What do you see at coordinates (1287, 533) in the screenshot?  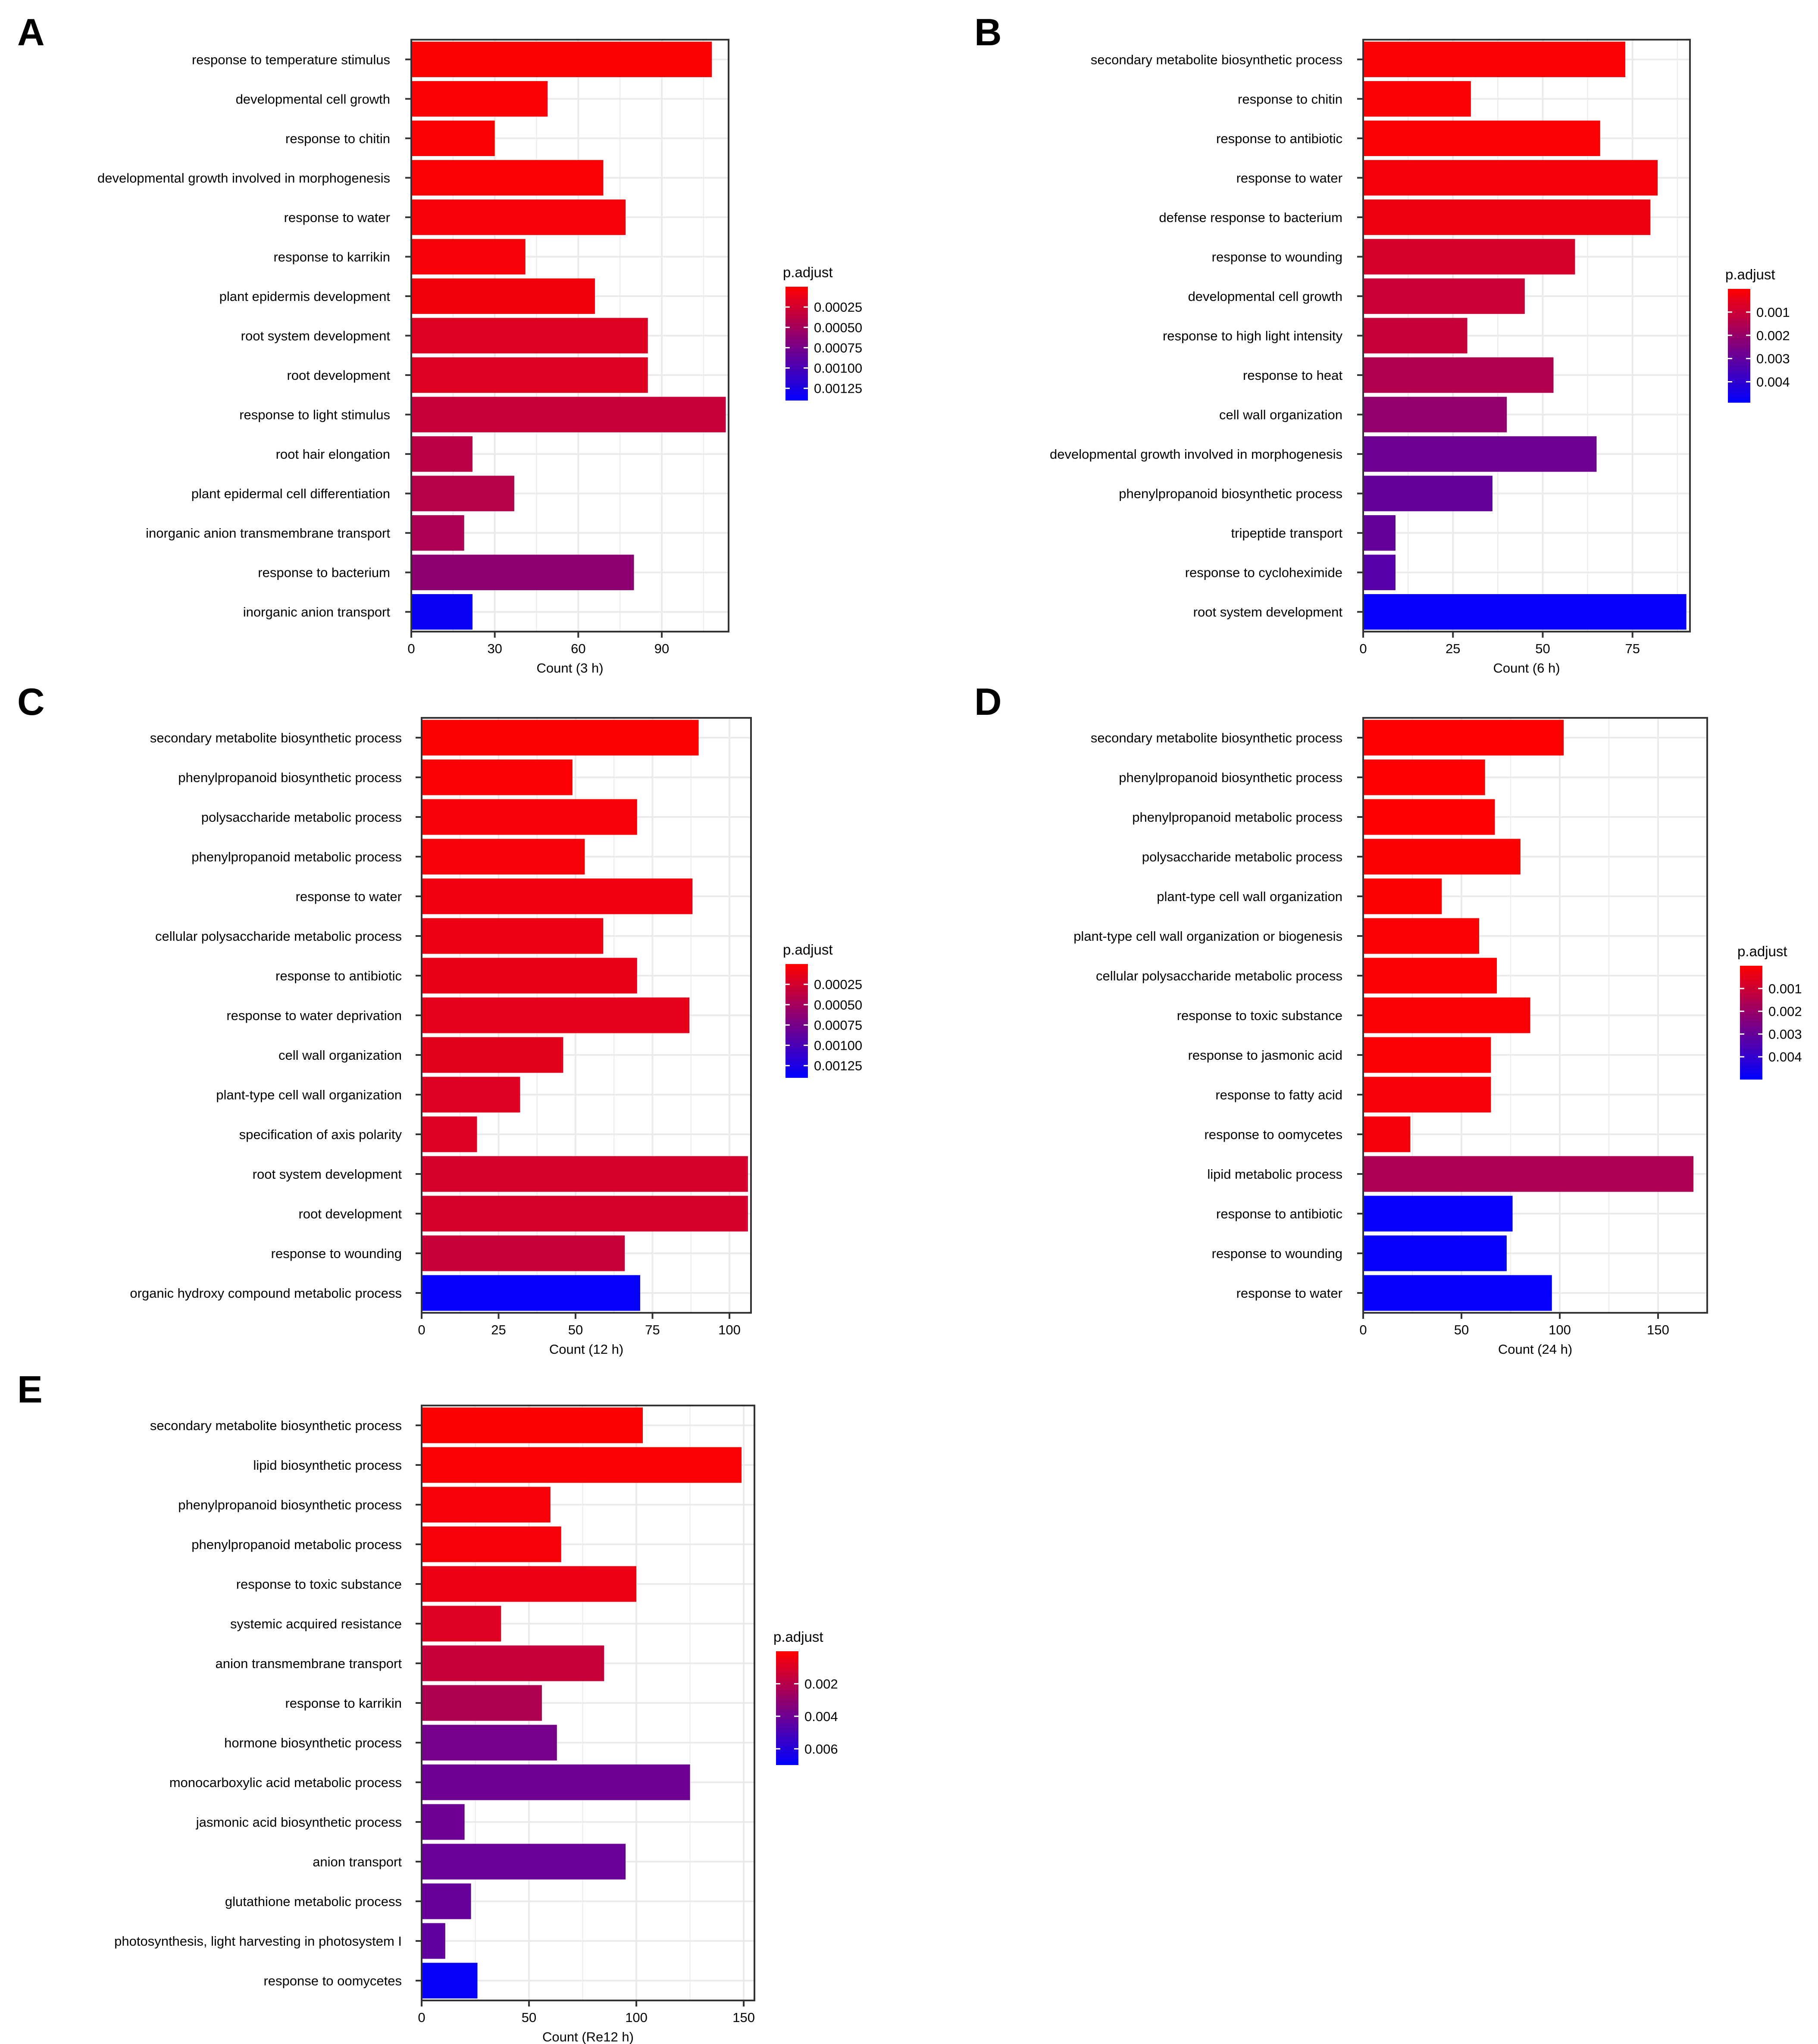 I see `category-label: tripeptide transport` at bounding box center [1287, 533].